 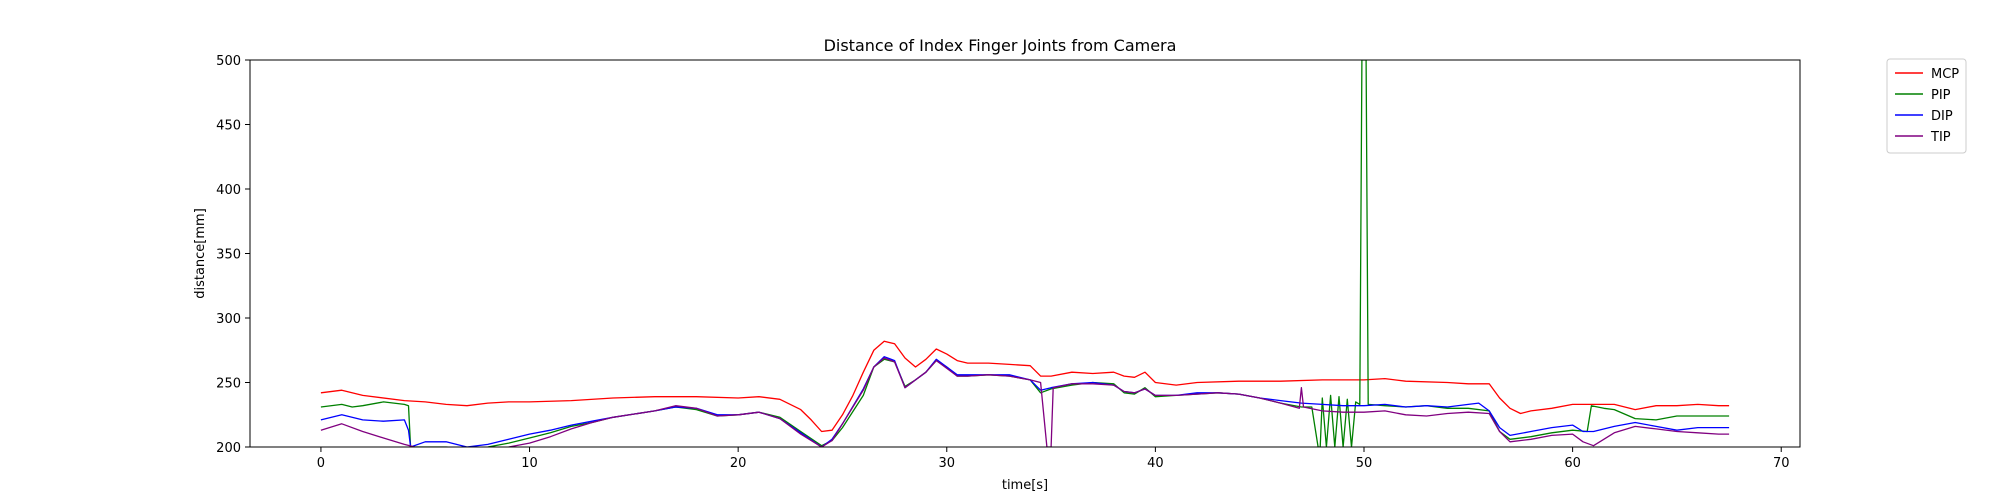 What do you see at coordinates (1940, 137) in the screenshot?
I see `legend-label: TIP` at bounding box center [1940, 137].